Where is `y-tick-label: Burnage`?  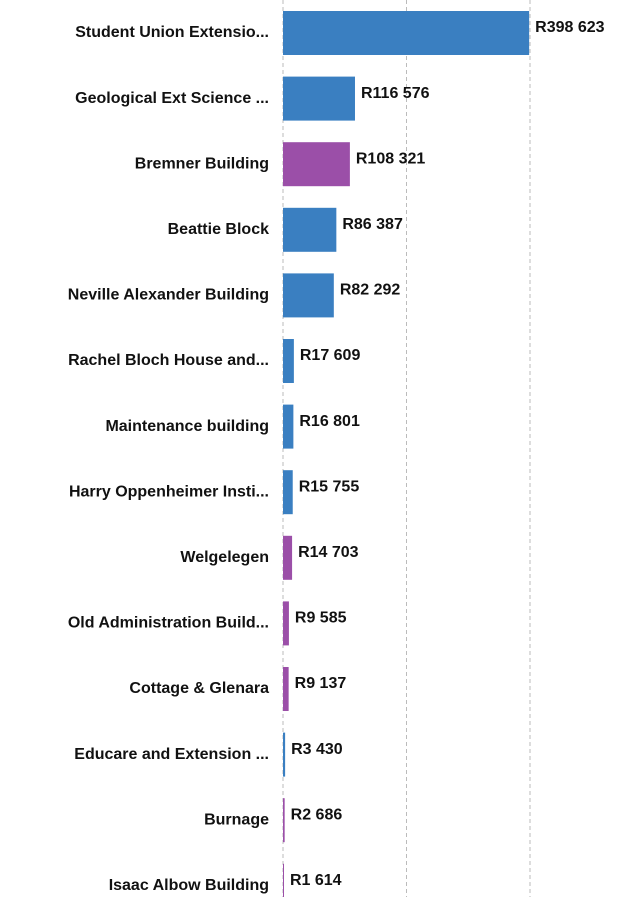 y-tick-label: Burnage is located at coordinates (236, 819).